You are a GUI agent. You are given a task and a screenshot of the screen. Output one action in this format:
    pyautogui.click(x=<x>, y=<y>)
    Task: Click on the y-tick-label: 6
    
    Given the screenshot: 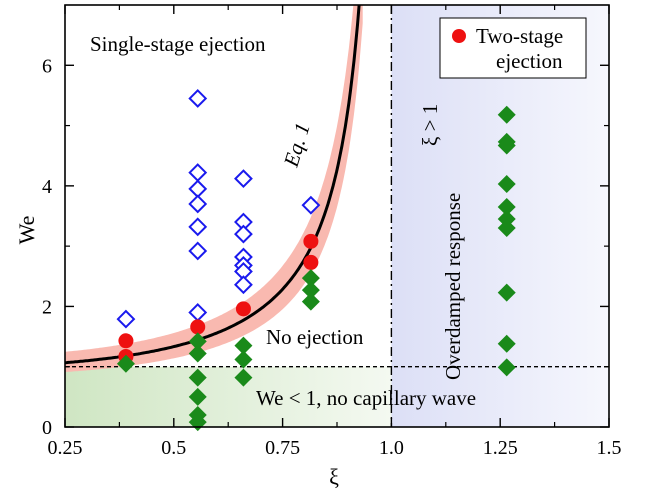 What is the action you would take?
    pyautogui.click(x=47, y=66)
    